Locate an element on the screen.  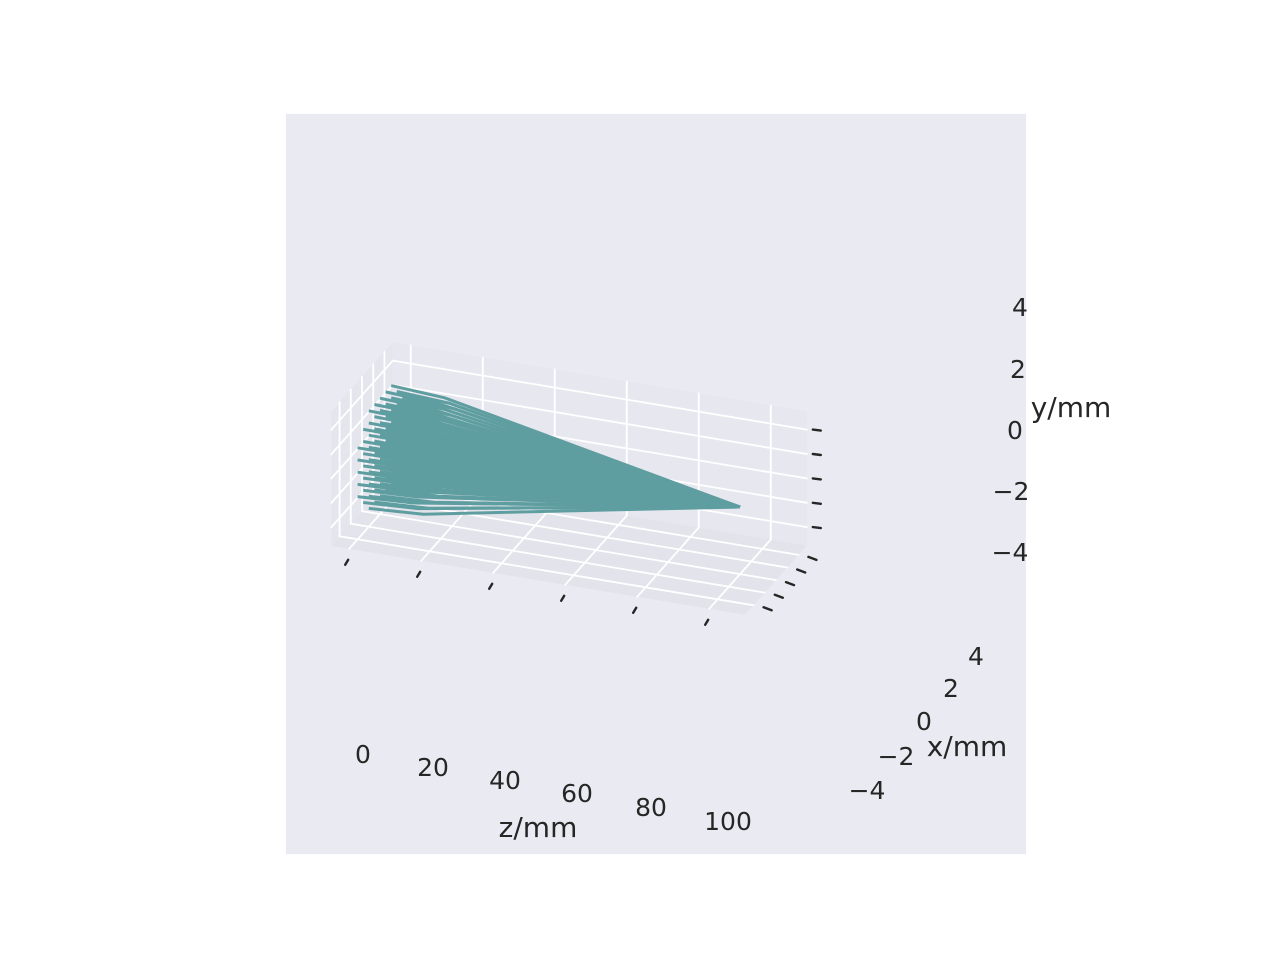
y-tick-label: 0 is located at coordinates (1015, 430).